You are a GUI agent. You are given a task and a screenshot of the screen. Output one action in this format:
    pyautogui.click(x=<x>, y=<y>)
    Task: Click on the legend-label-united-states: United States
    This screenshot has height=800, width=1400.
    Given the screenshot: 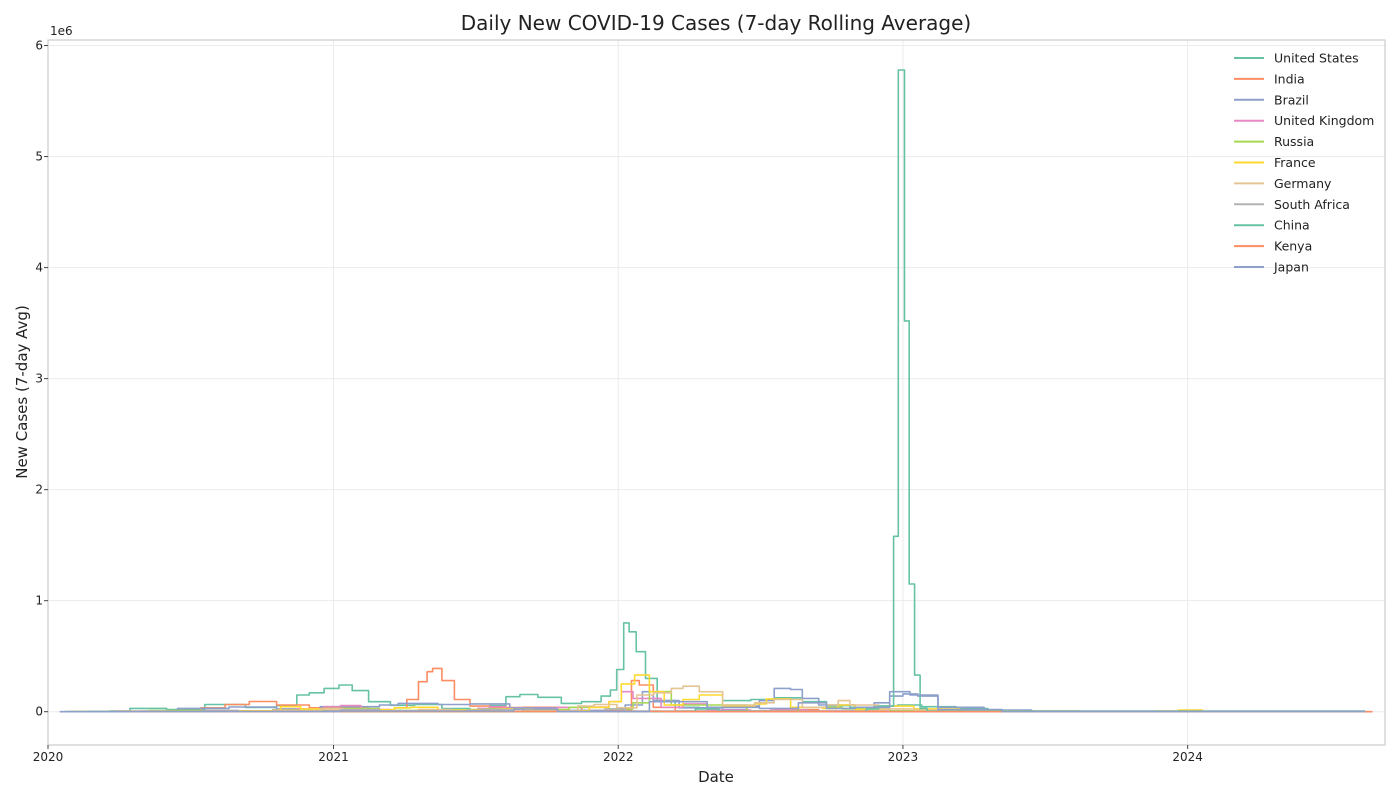 What is the action you would take?
    pyautogui.click(x=1316, y=58)
    